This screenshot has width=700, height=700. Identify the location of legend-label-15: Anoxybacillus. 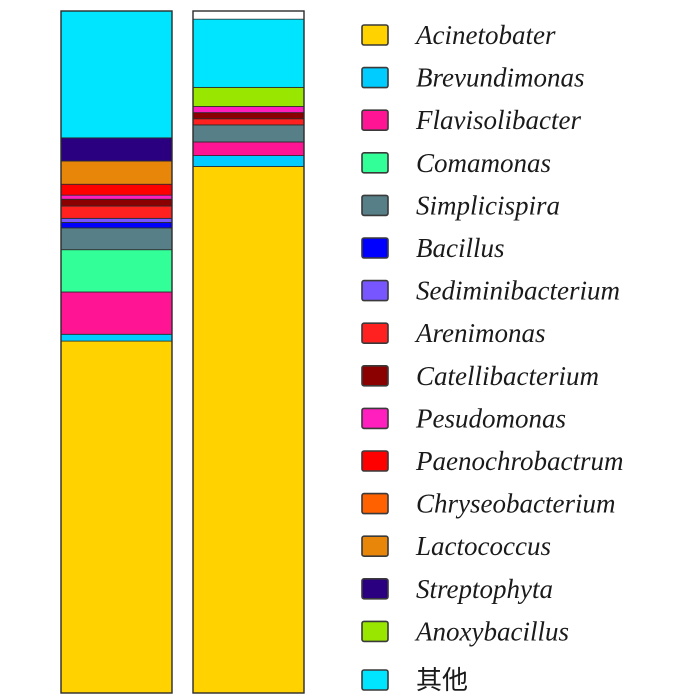
(491, 631).